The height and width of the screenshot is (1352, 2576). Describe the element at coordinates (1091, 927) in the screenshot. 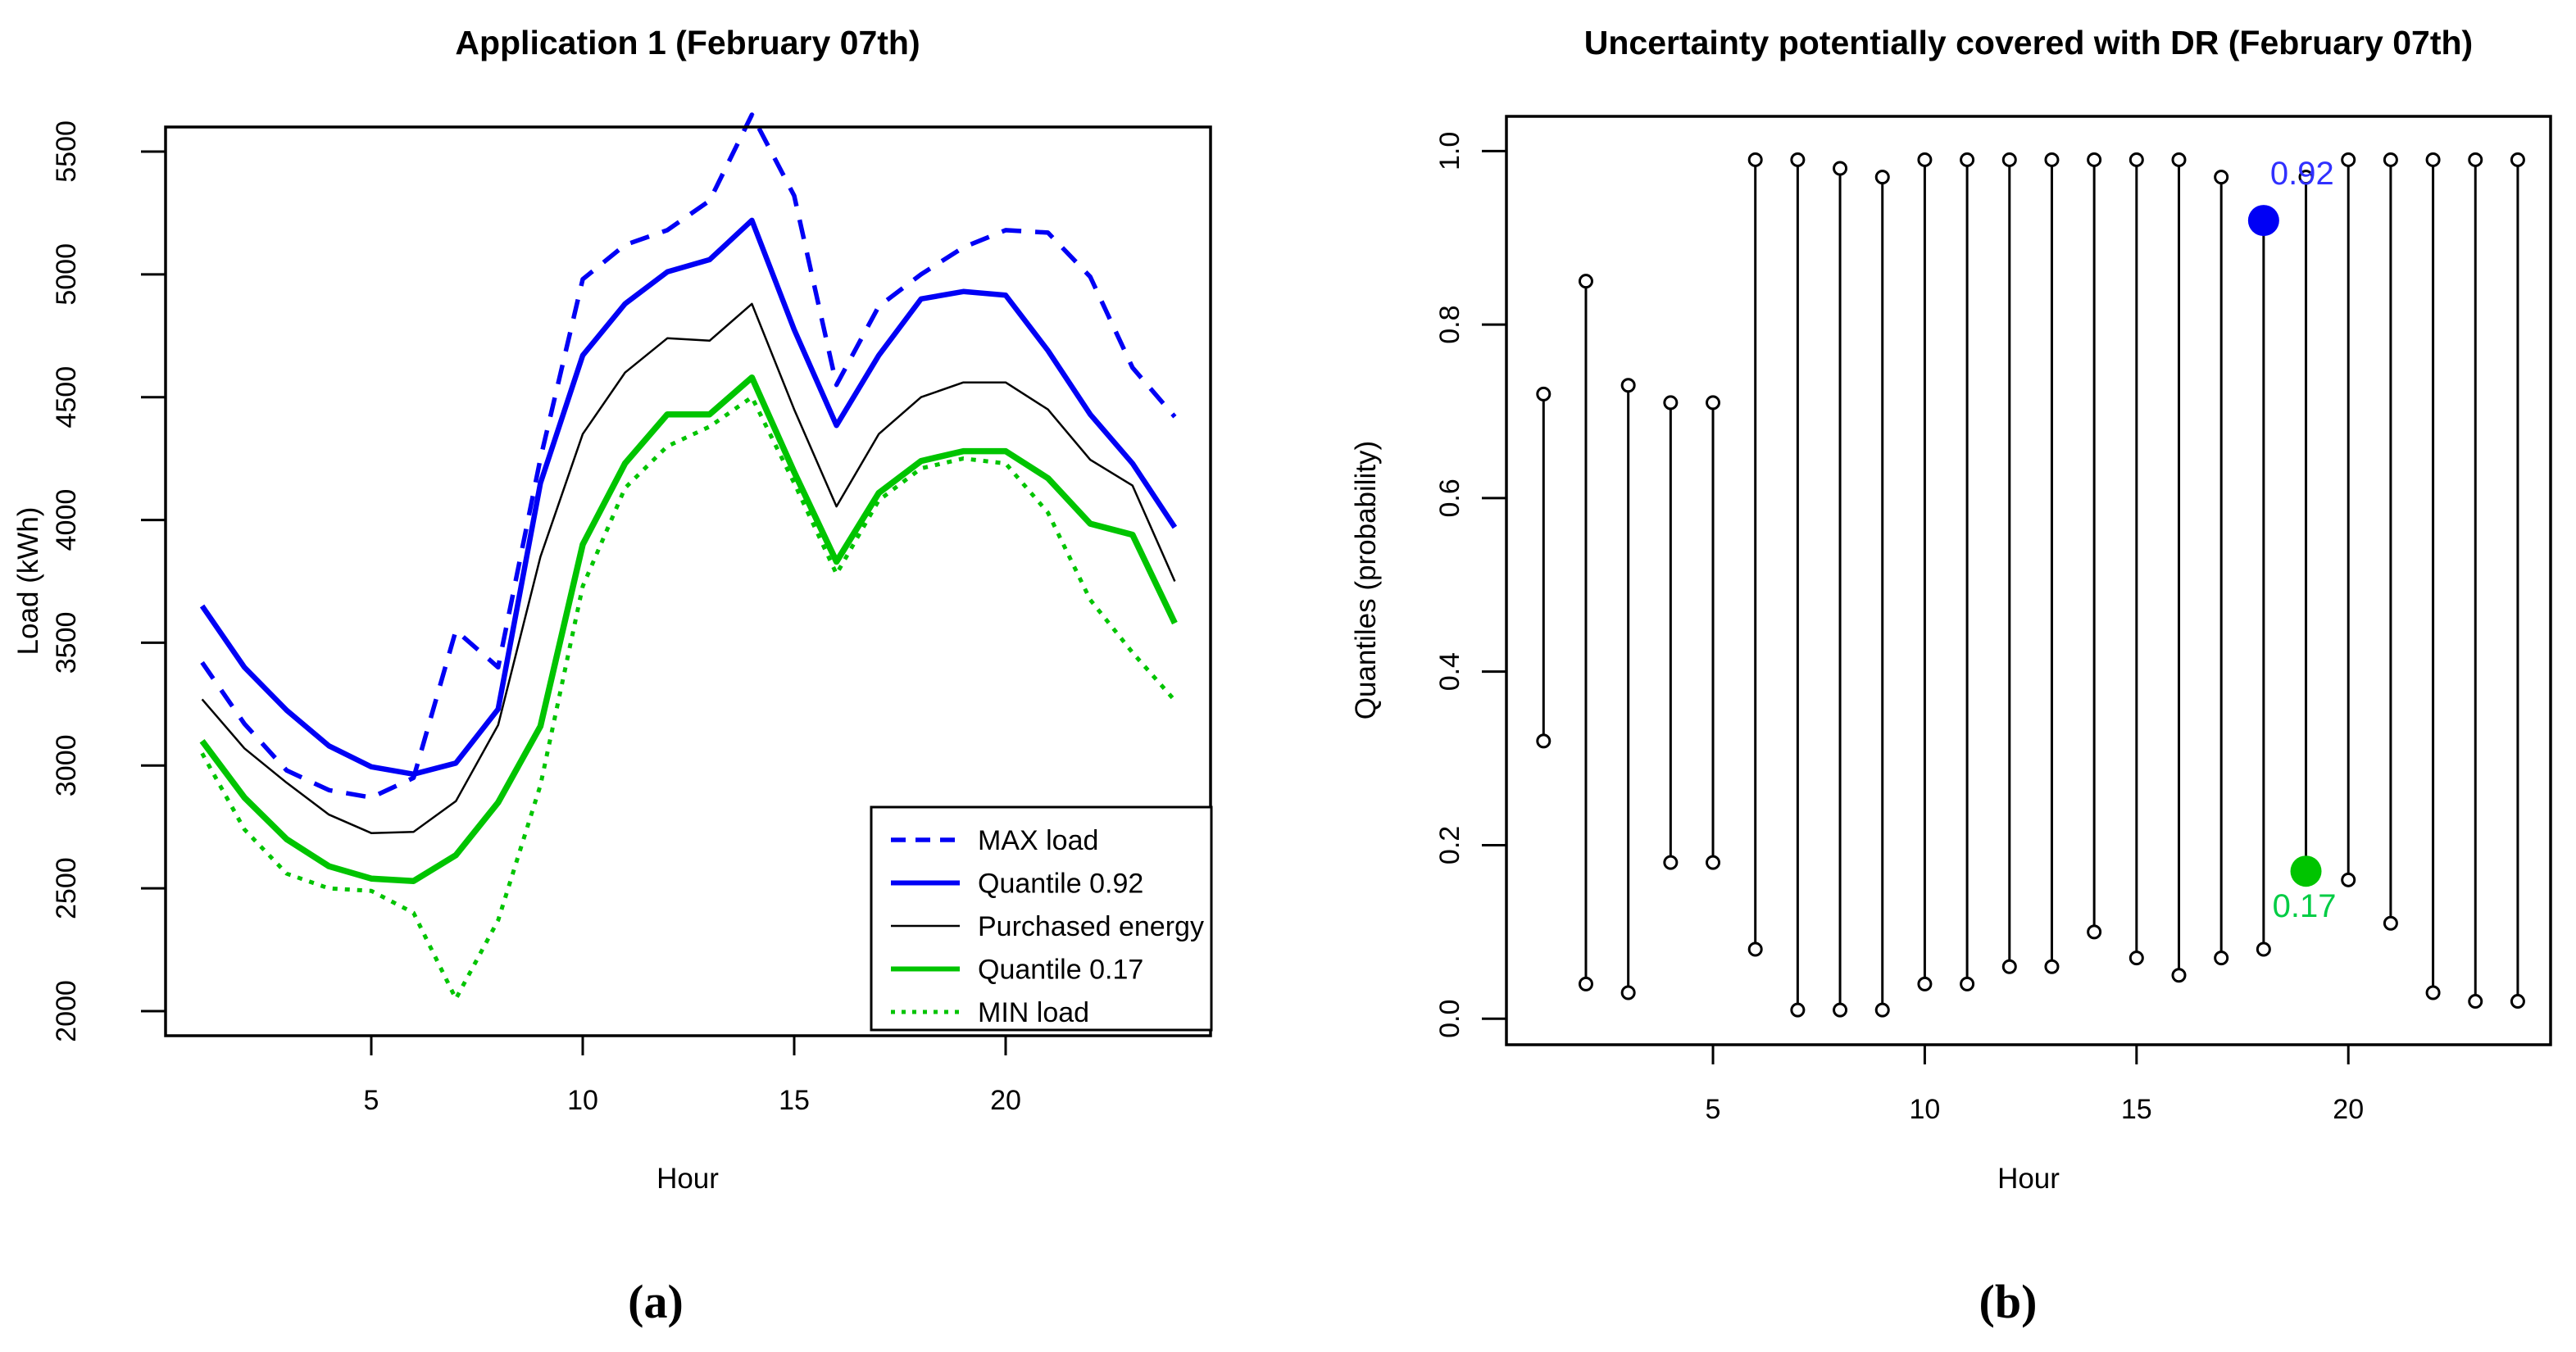

I see `legend-label: Purchased energy` at that location.